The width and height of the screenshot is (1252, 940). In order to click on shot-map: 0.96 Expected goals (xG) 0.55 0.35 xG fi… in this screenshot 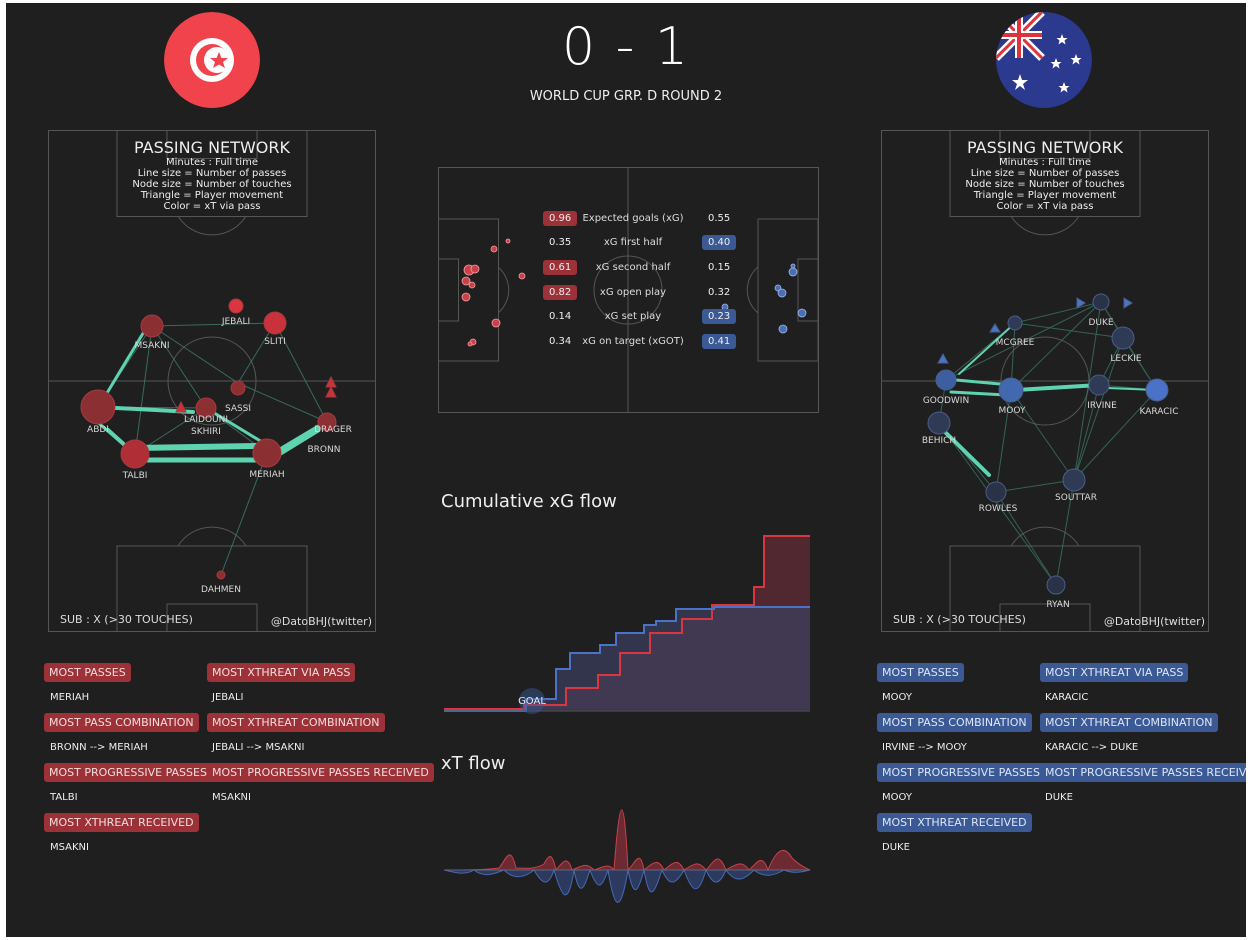, I will do `click(628, 290)`.